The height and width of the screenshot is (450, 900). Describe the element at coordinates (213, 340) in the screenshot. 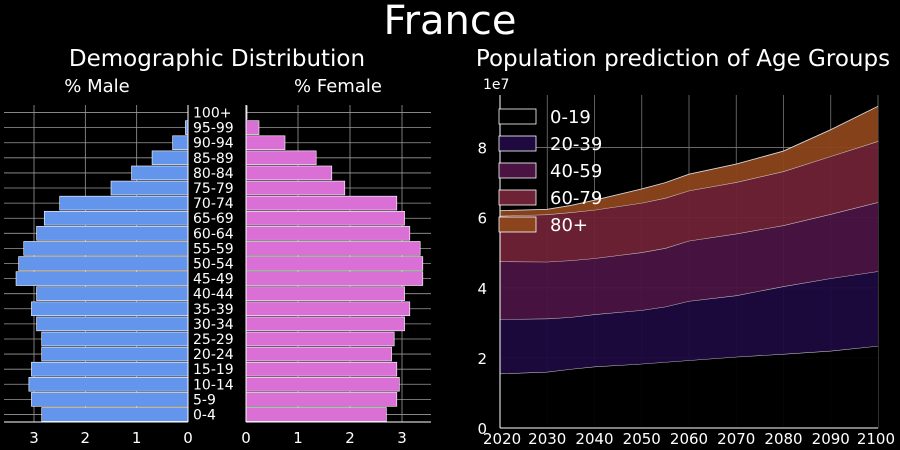

I see `age-group-label: 25-29` at that location.